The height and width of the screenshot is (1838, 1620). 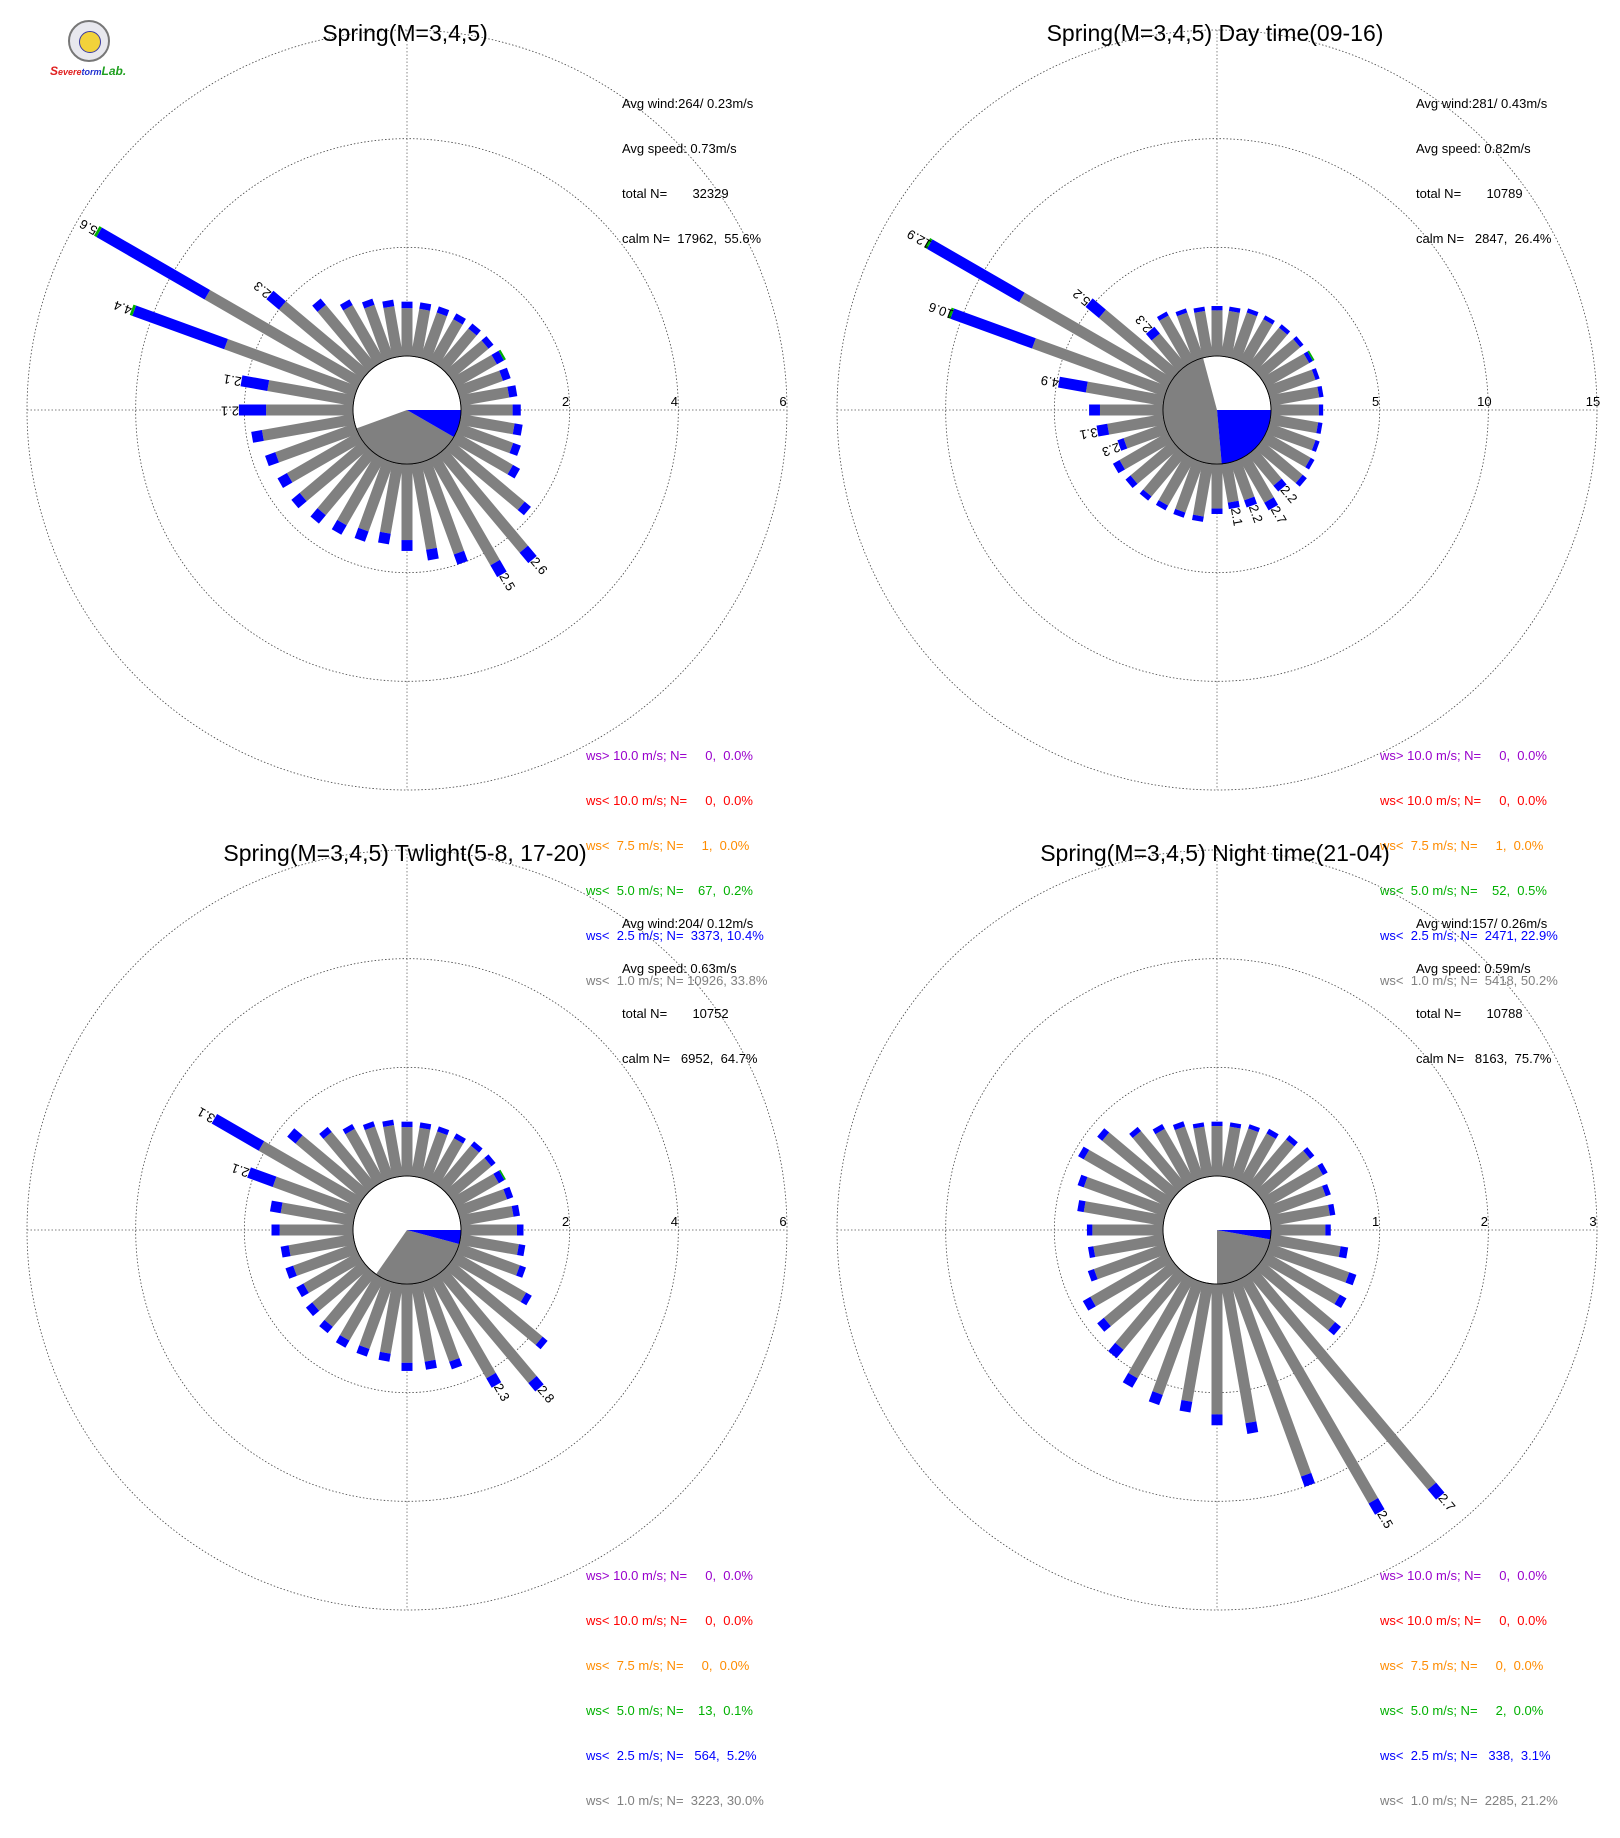 I want to click on stat-avg-speed: Avg speed: 0.73m/s, so click(x=679, y=148).